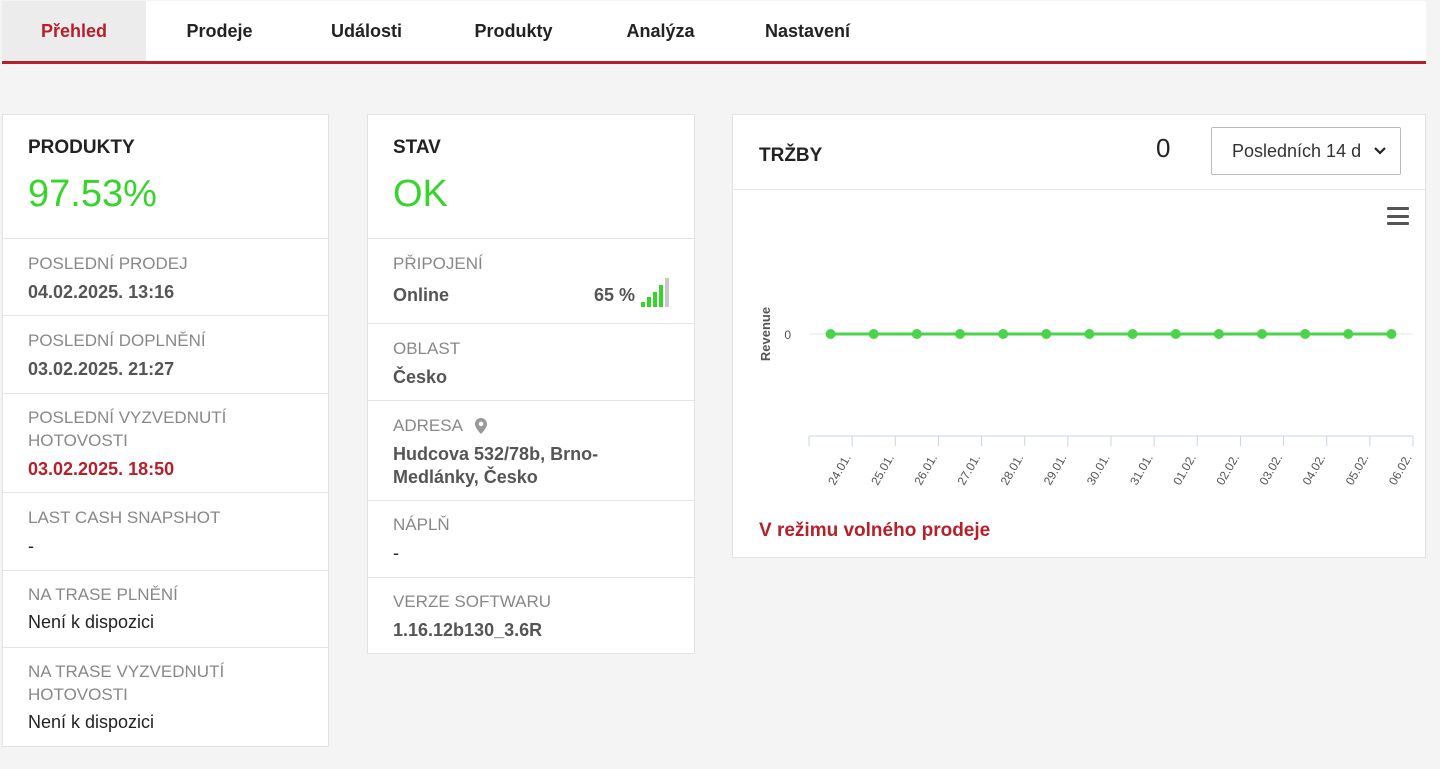  Describe the element at coordinates (925, 470) in the screenshot. I see `x-tick-label: 26.01.` at that location.